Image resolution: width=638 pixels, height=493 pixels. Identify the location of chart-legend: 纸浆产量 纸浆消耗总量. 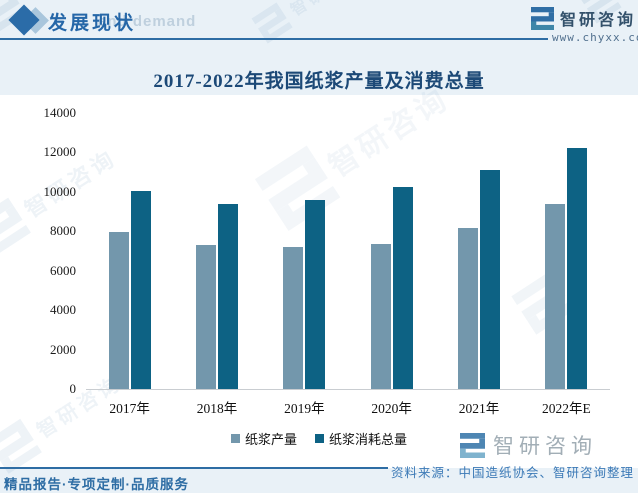
(319, 438).